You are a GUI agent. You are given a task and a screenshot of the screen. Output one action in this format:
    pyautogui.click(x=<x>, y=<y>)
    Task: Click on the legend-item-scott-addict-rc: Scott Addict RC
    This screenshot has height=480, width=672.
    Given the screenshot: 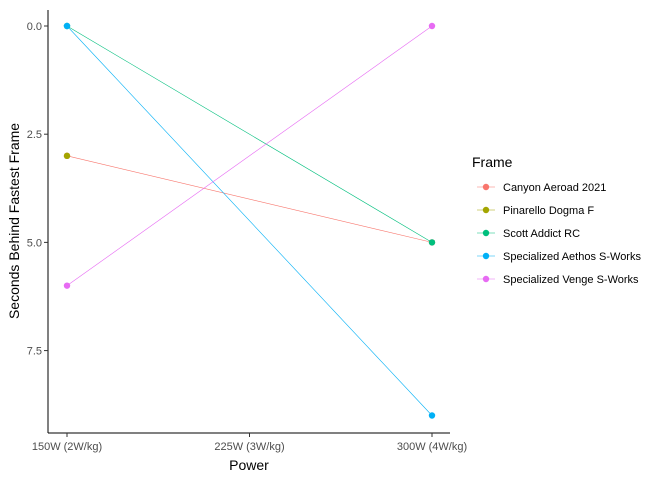 What is the action you would take?
    pyautogui.click(x=528, y=234)
    